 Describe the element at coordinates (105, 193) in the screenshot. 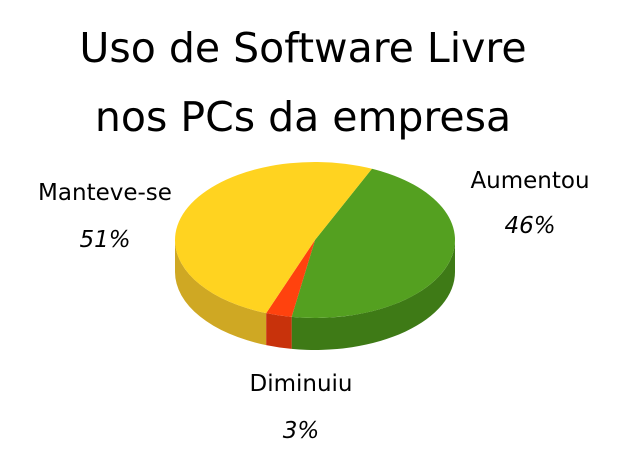

I see `slice-name-manteve-se: Manteve-se` at that location.